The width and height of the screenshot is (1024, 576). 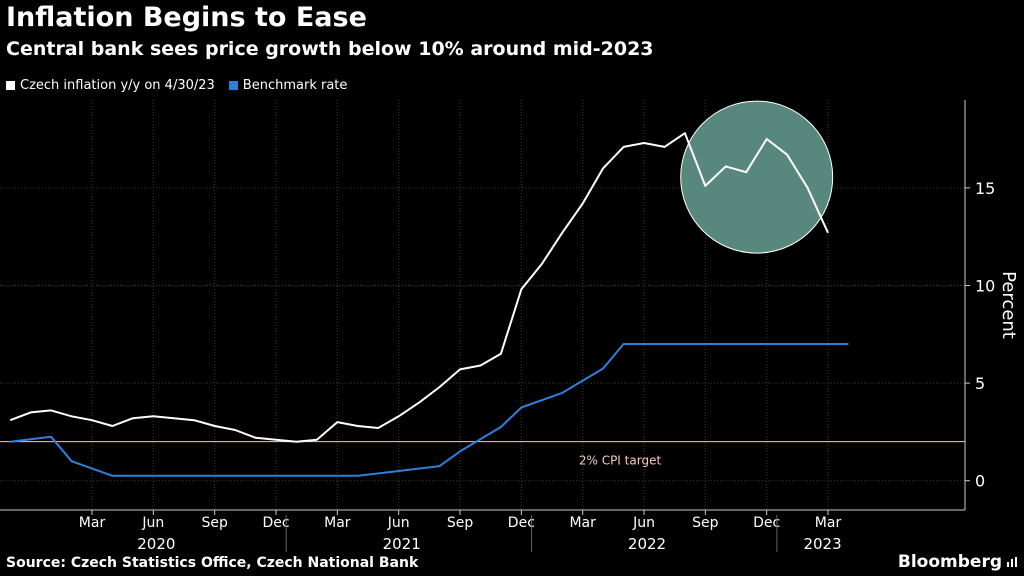 What do you see at coordinates (156, 544) in the screenshot?
I see `x-year-label: 2020` at bounding box center [156, 544].